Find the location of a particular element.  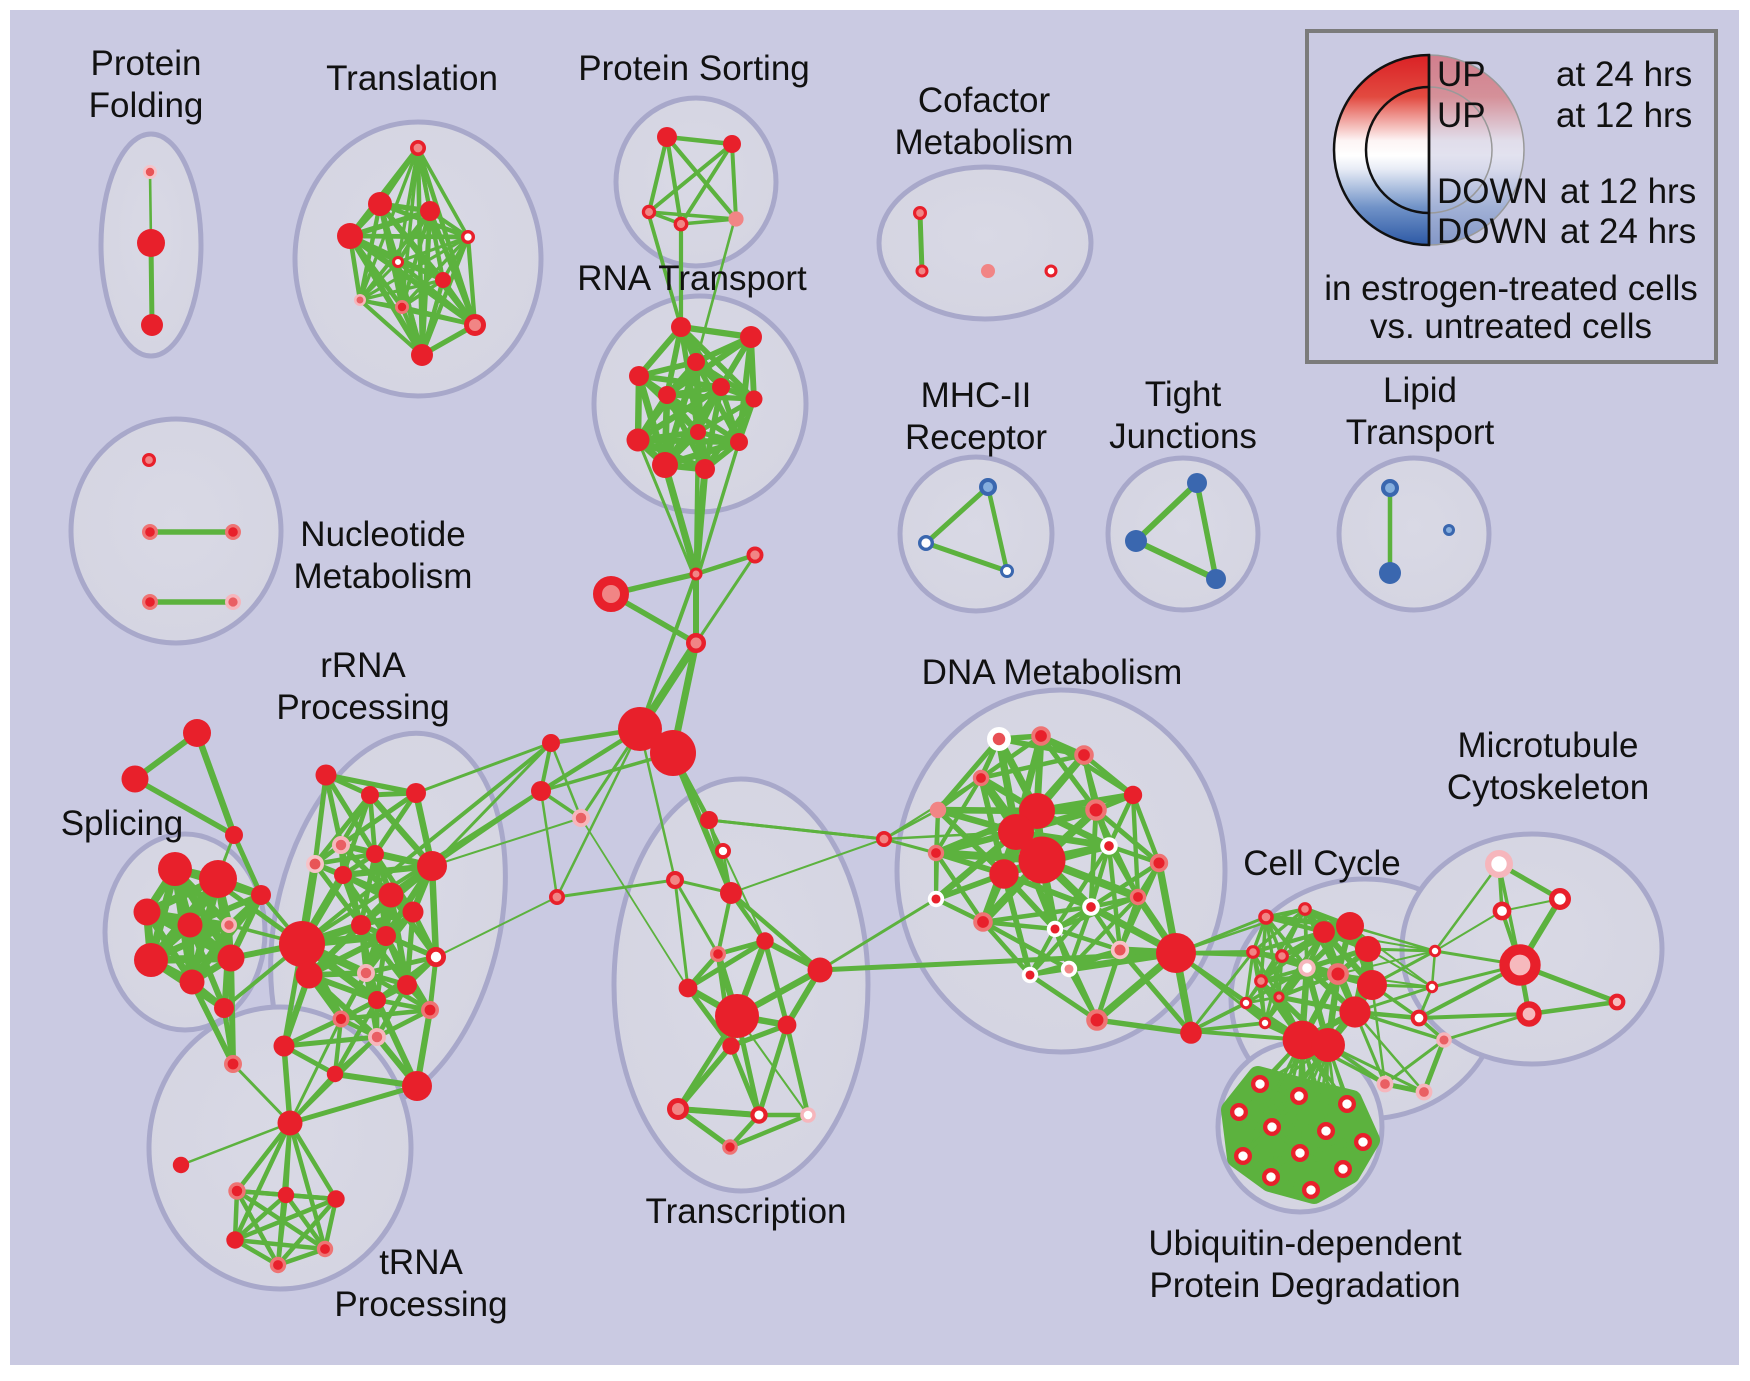

svg-text: in estrogen-treated cells is located at coordinates (1511, 288).